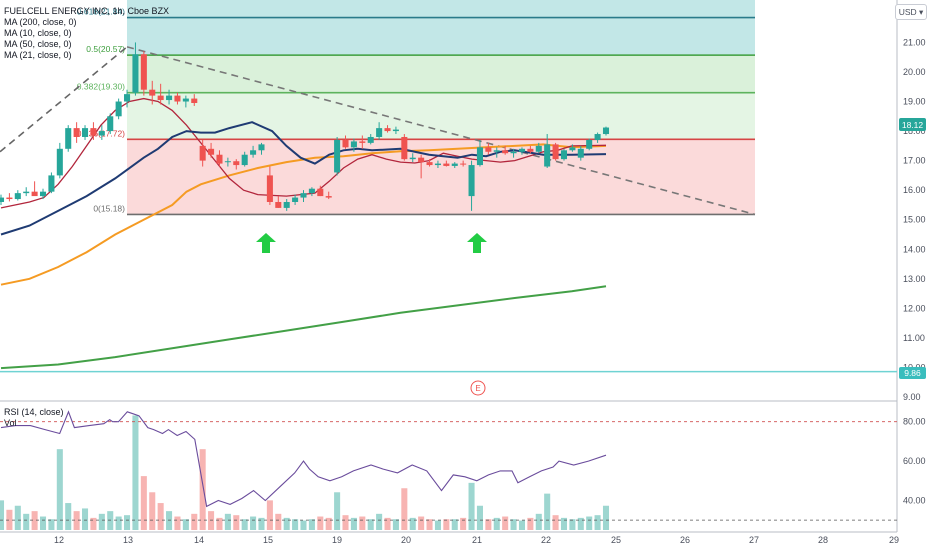 The image size is (932, 550). Describe the element at coordinates (38, 55) in the screenshot. I see `legend-ma21: MA (21, close, 0)` at that location.